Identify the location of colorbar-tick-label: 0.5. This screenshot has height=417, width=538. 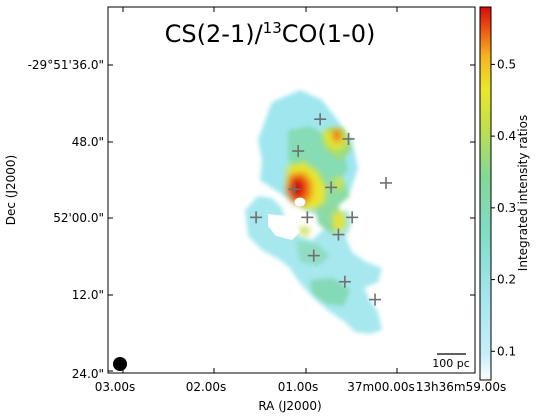
(506, 64).